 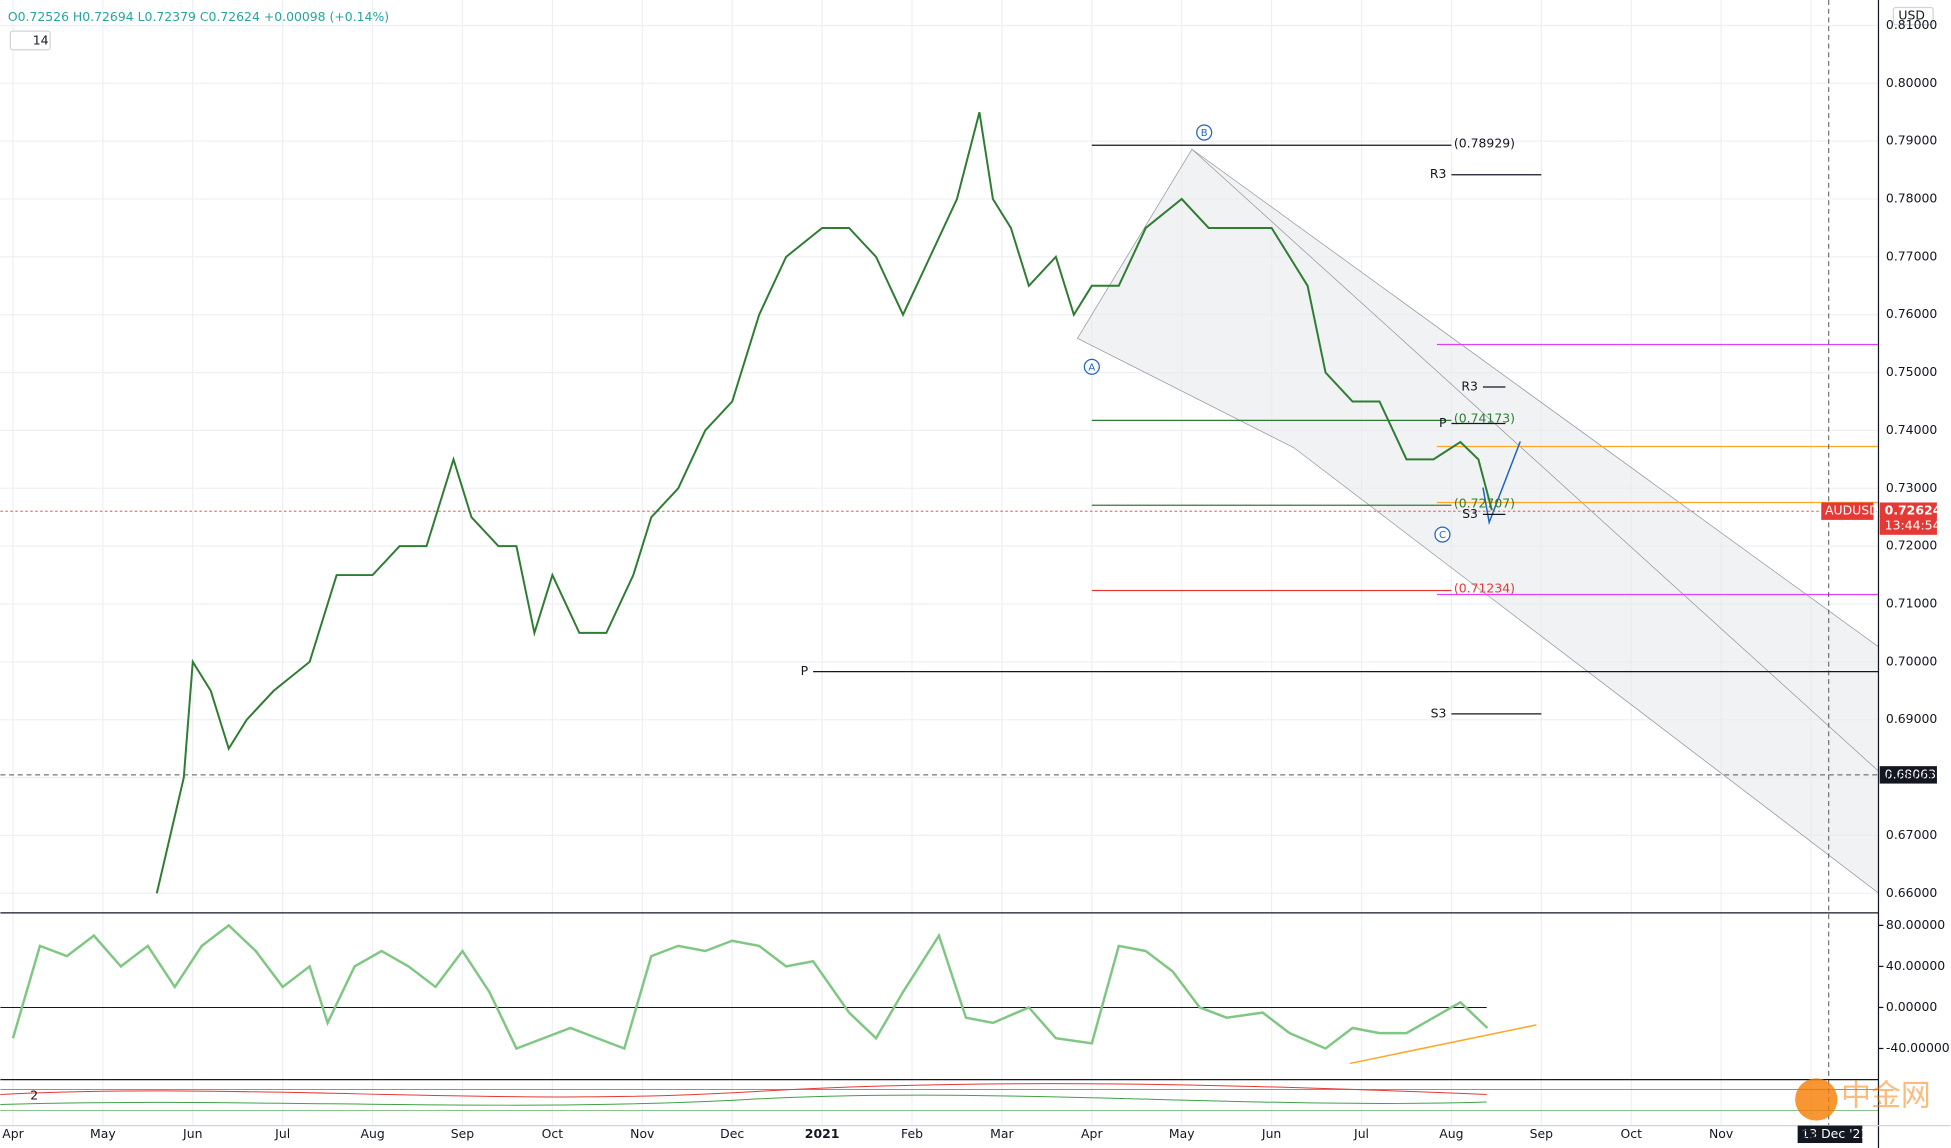 I want to click on y-tick-label: 0.68000, so click(x=1911, y=776).